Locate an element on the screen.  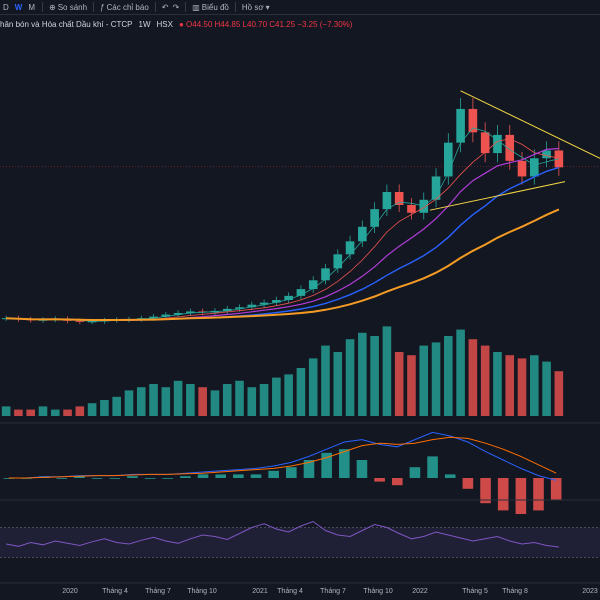
chevron-down-icon: ▾ is located at coordinates (267, 7).